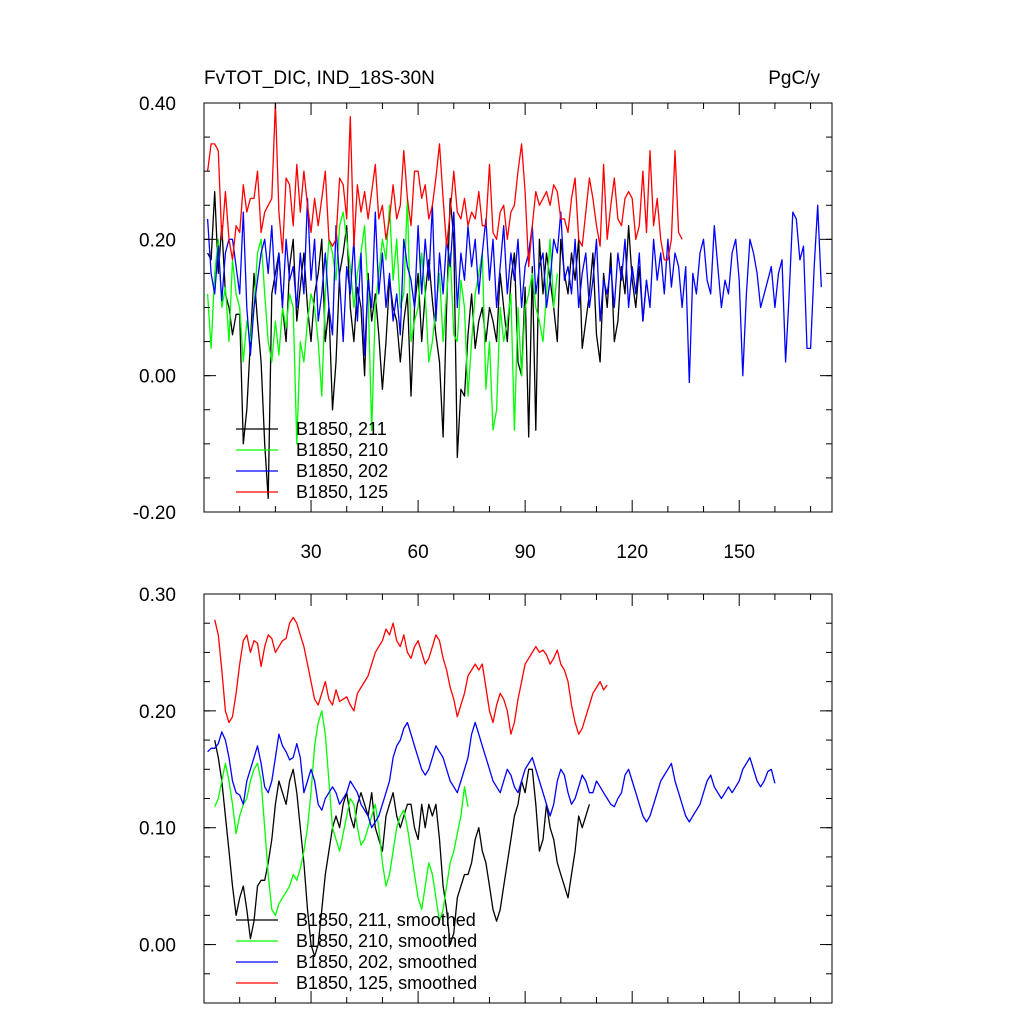  Describe the element at coordinates (157, 104) in the screenshot. I see `top-ytick-label-3: 0.40` at that location.